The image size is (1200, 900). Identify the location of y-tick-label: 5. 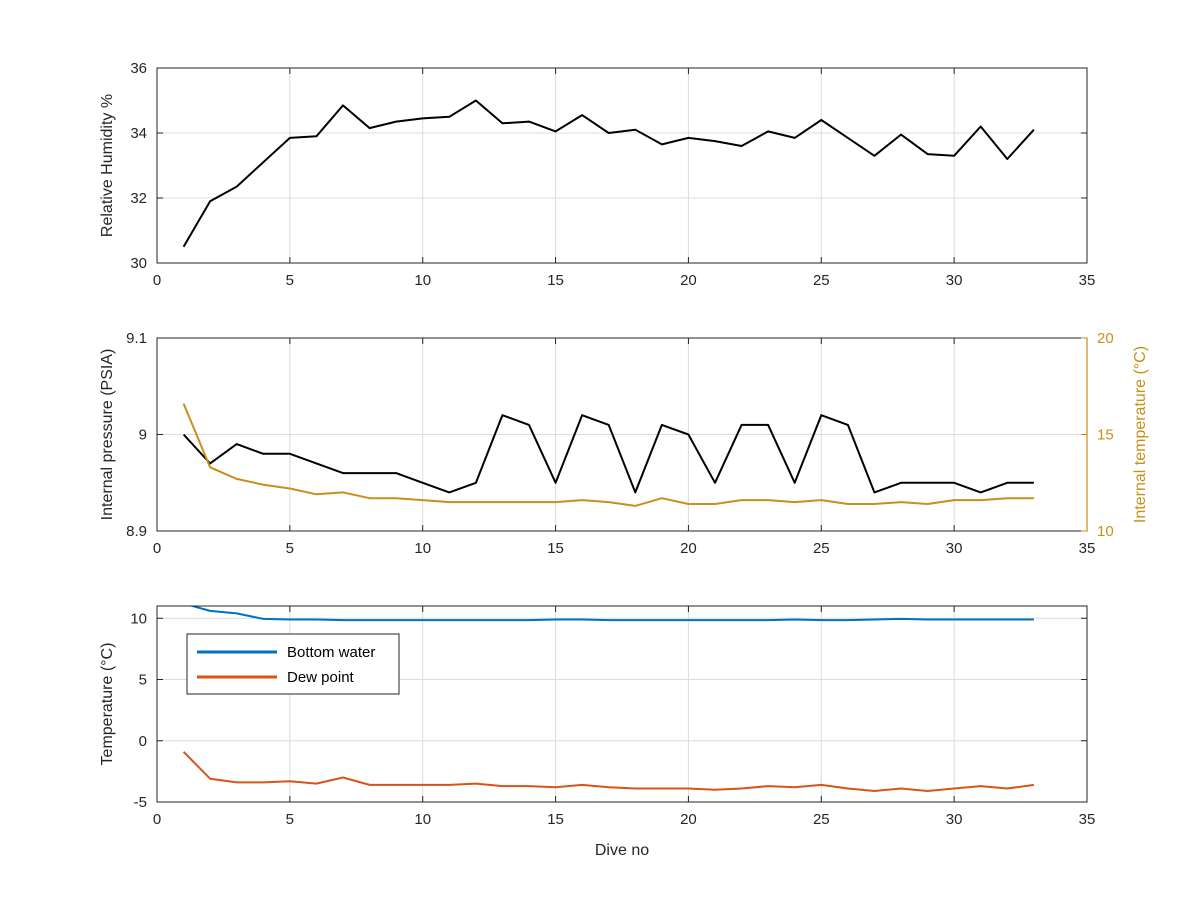
(143, 680).